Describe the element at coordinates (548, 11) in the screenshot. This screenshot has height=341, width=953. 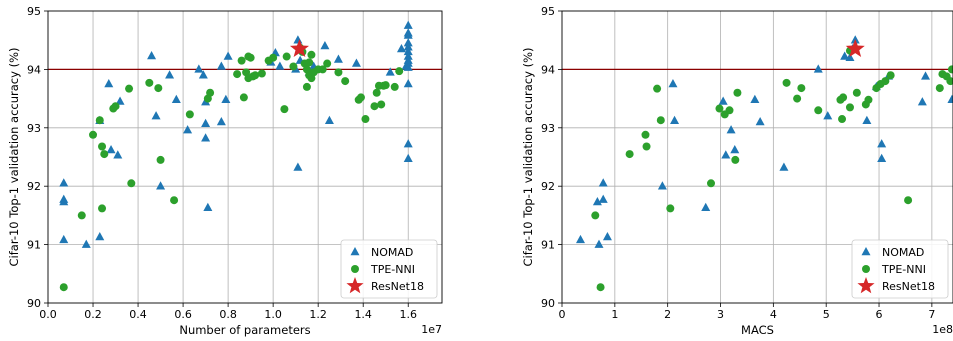
I see `y-tick-label: 95` at that location.